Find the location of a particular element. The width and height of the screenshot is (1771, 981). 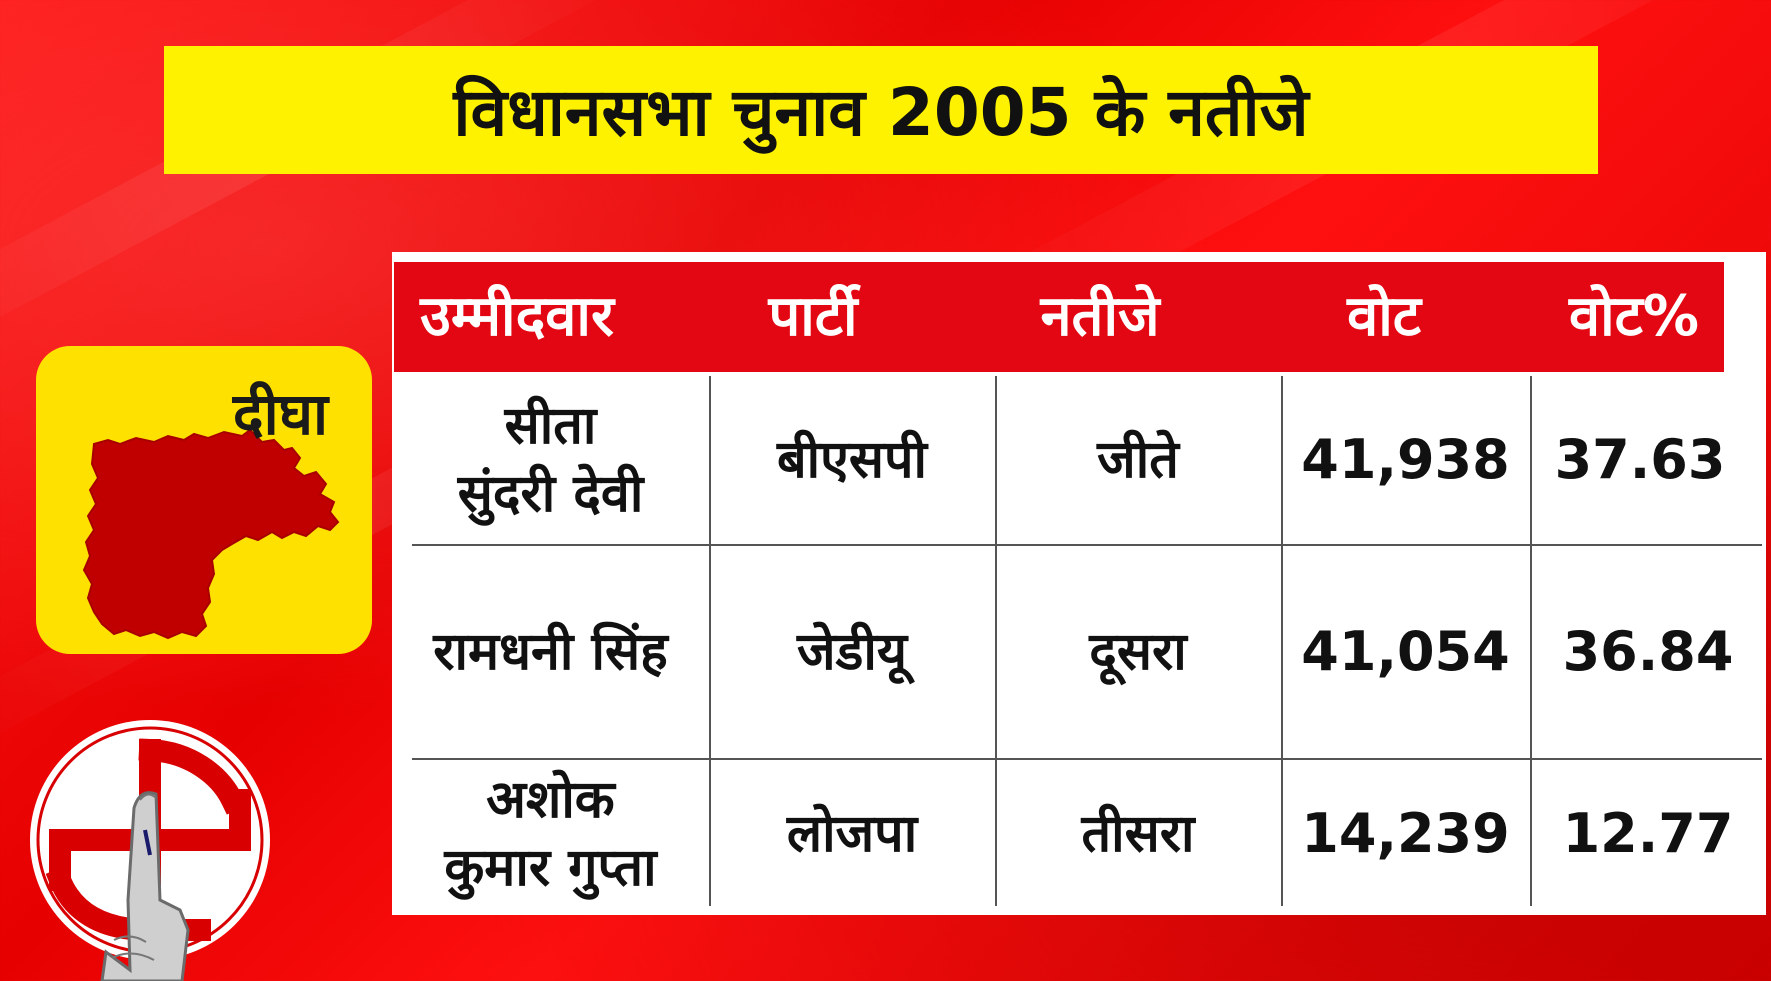

header-vote-percent: वोट% is located at coordinates (1634, 316).